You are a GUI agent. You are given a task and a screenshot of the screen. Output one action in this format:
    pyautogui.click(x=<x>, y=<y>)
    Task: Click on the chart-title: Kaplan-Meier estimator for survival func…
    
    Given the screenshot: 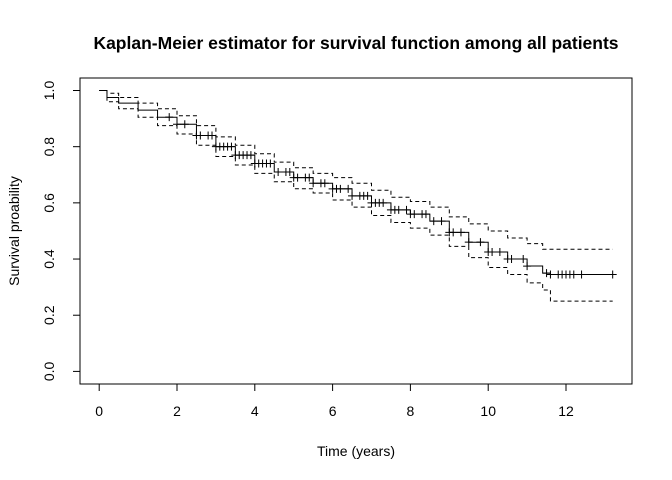 What is the action you would take?
    pyautogui.click(x=355, y=43)
    